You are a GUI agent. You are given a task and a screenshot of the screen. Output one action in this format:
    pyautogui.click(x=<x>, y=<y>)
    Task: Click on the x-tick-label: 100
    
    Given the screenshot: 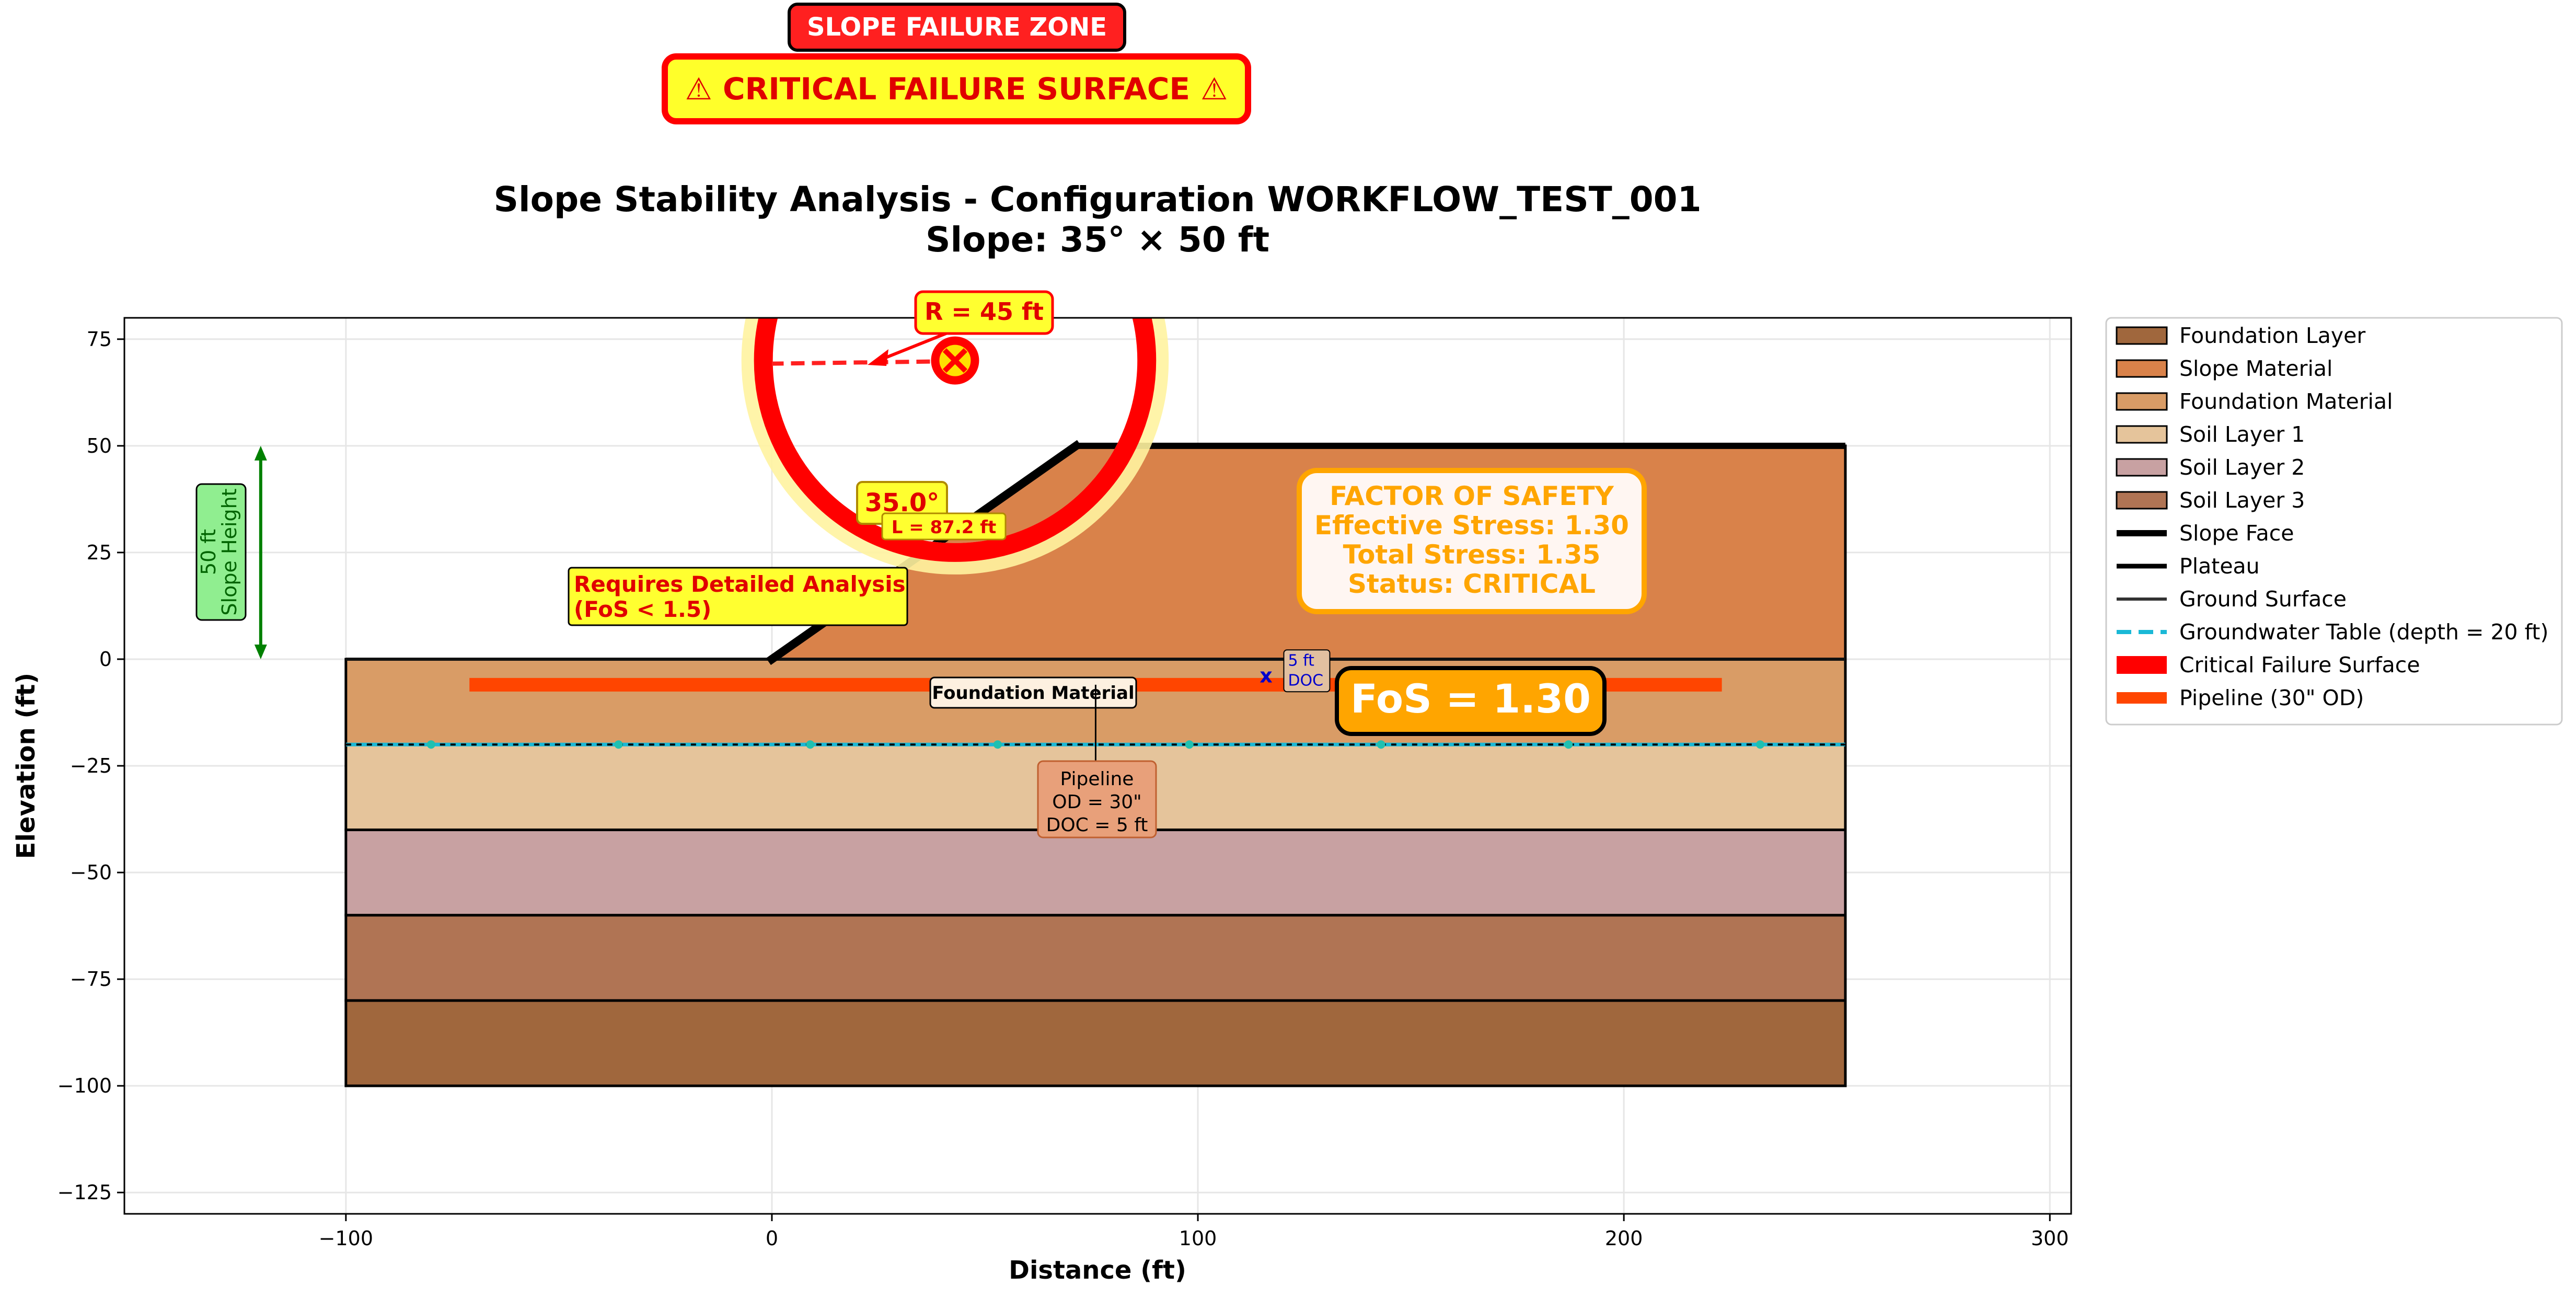 What is the action you would take?
    pyautogui.click(x=1198, y=1238)
    